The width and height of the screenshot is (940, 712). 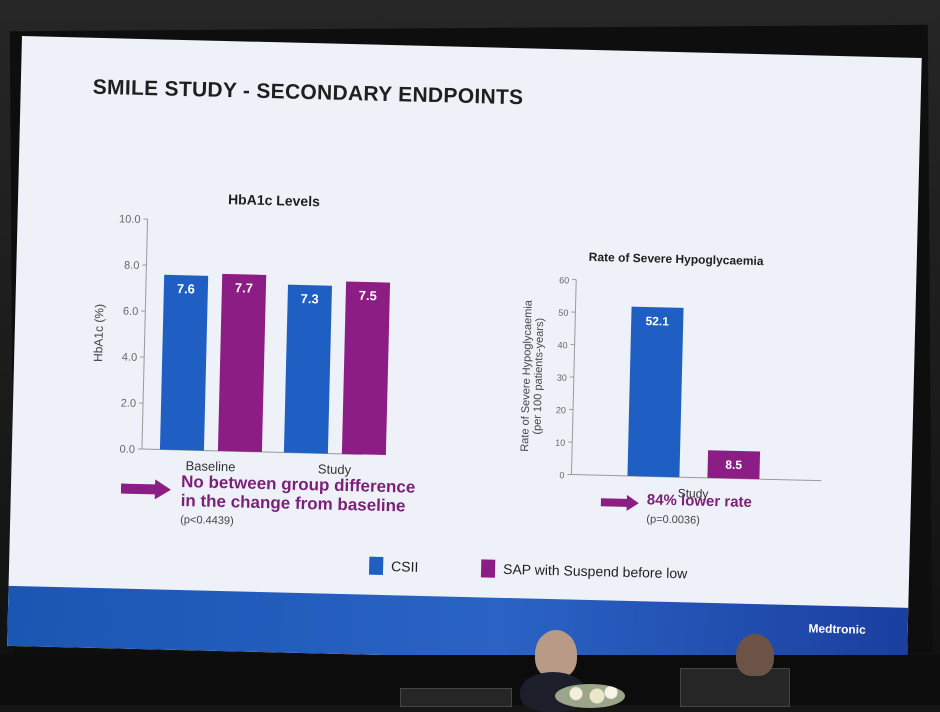 What do you see at coordinates (735, 687) in the screenshot?
I see `desk-monitor-right` at bounding box center [735, 687].